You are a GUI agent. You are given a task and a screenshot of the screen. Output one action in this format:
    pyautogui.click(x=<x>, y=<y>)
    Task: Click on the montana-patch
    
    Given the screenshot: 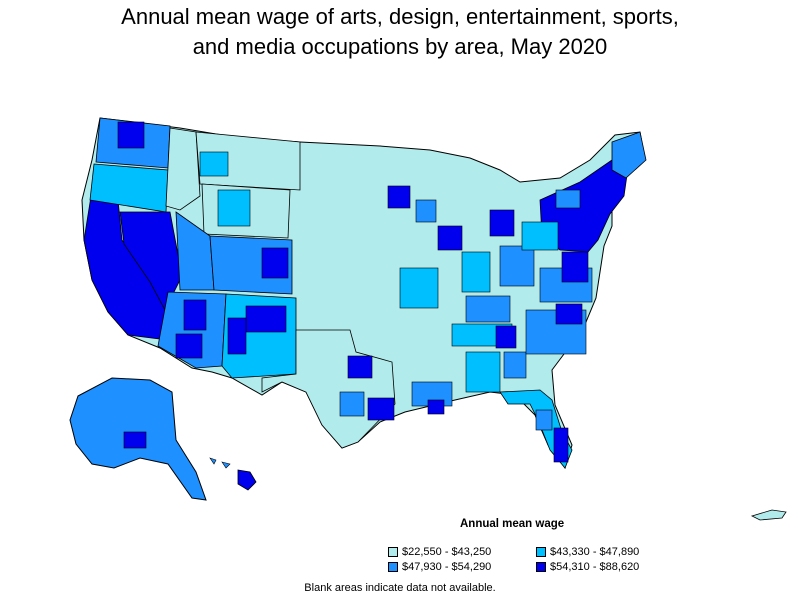 What is the action you would take?
    pyautogui.click(x=214, y=164)
    